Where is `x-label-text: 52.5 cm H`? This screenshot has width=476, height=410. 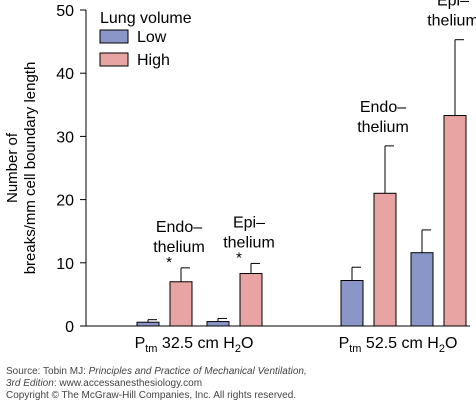
x-label-text: 52.5 cm H is located at coordinates (399, 343).